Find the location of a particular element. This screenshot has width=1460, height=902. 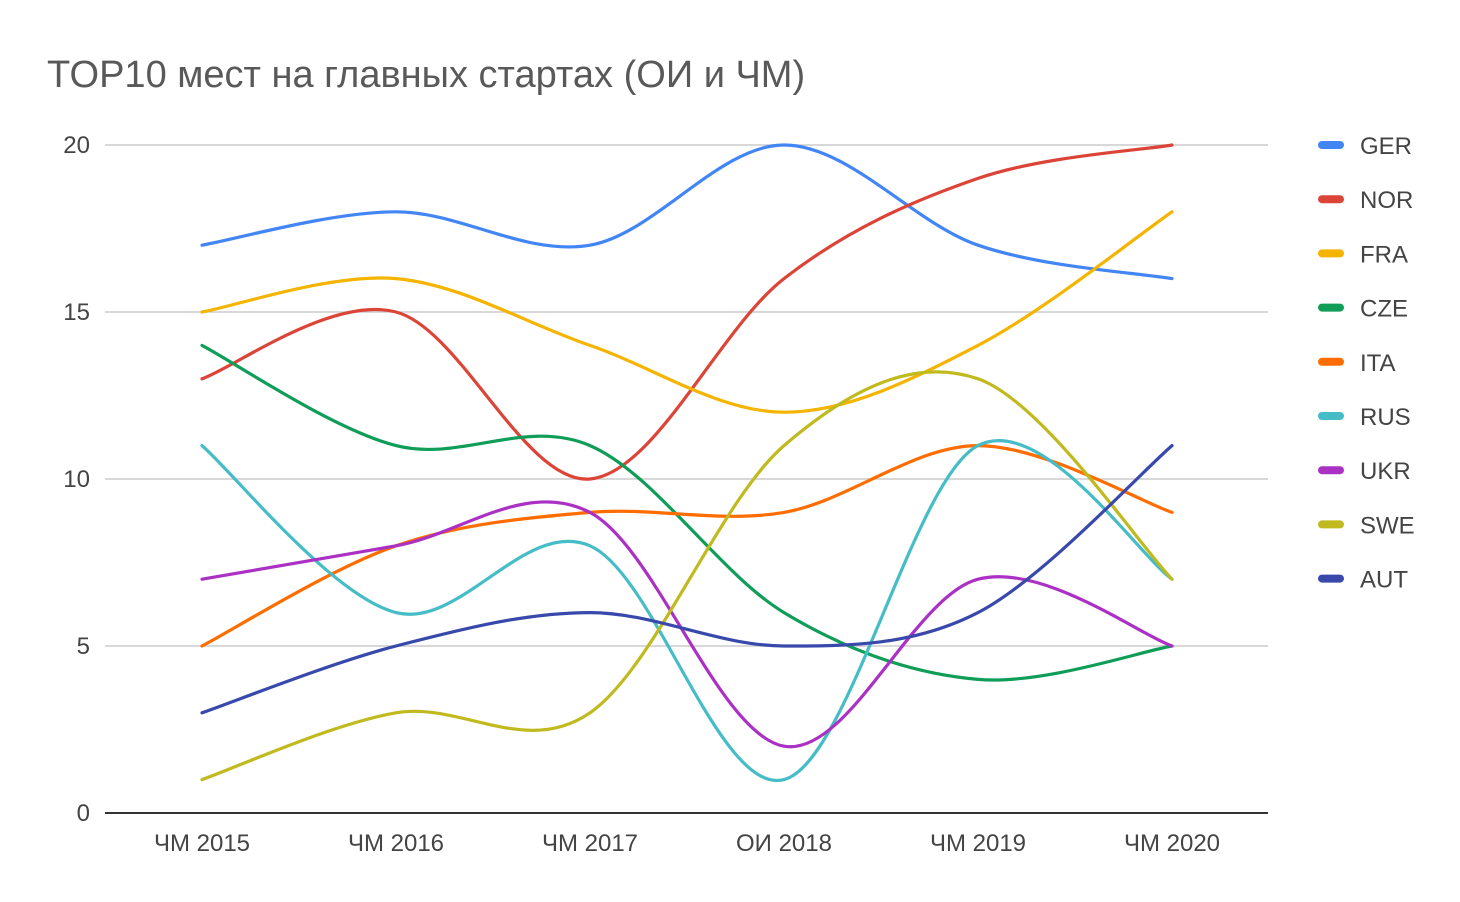

x-tick-label: ЧМ 2016 is located at coordinates (396, 843).